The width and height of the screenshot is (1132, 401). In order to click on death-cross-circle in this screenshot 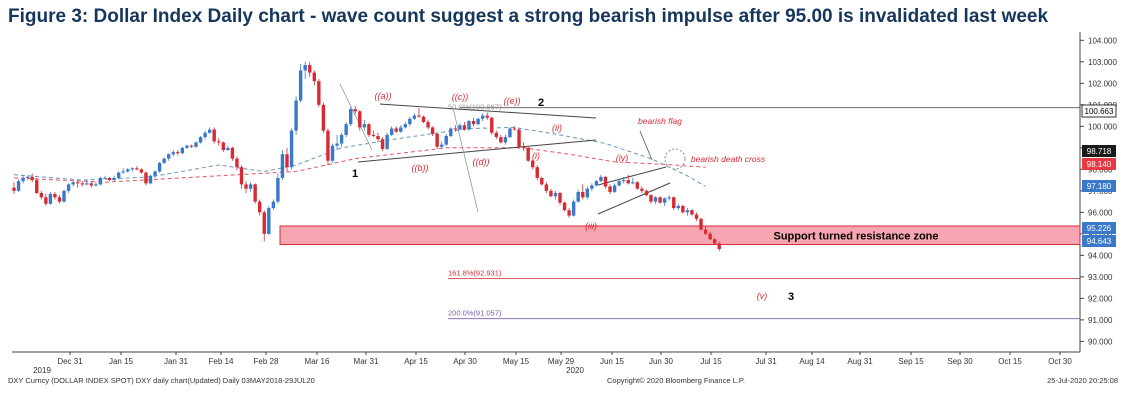, I will do `click(675, 159)`.